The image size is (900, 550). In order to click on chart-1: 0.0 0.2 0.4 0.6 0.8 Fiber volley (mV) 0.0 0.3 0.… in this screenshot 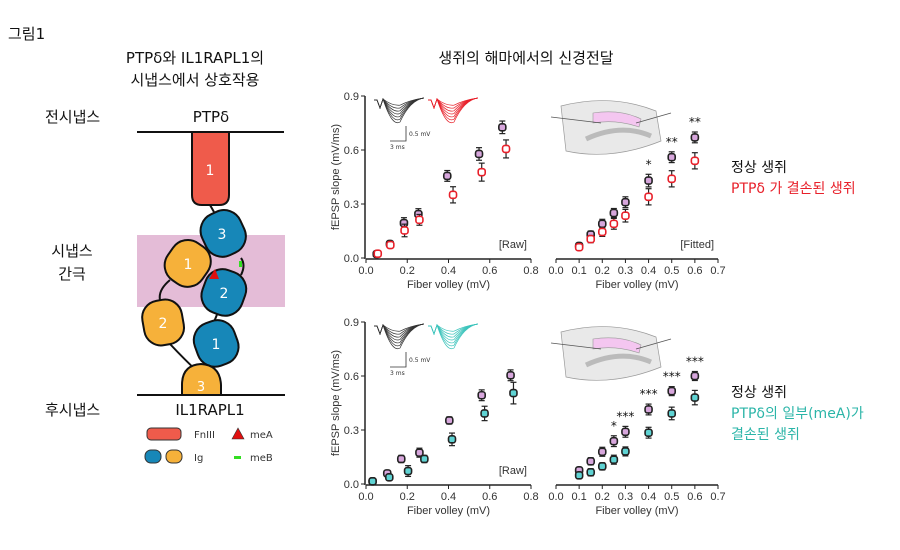, I will do `click(434, 191)`.